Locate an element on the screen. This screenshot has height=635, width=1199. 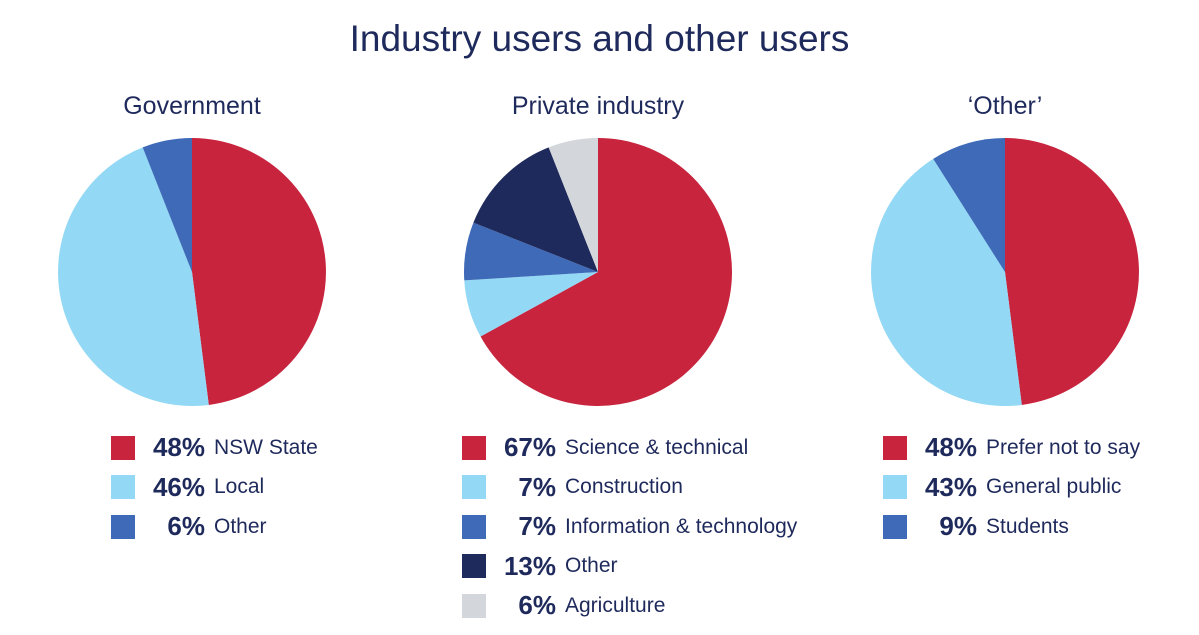
pie-private-industry-svg is located at coordinates (597, 272).